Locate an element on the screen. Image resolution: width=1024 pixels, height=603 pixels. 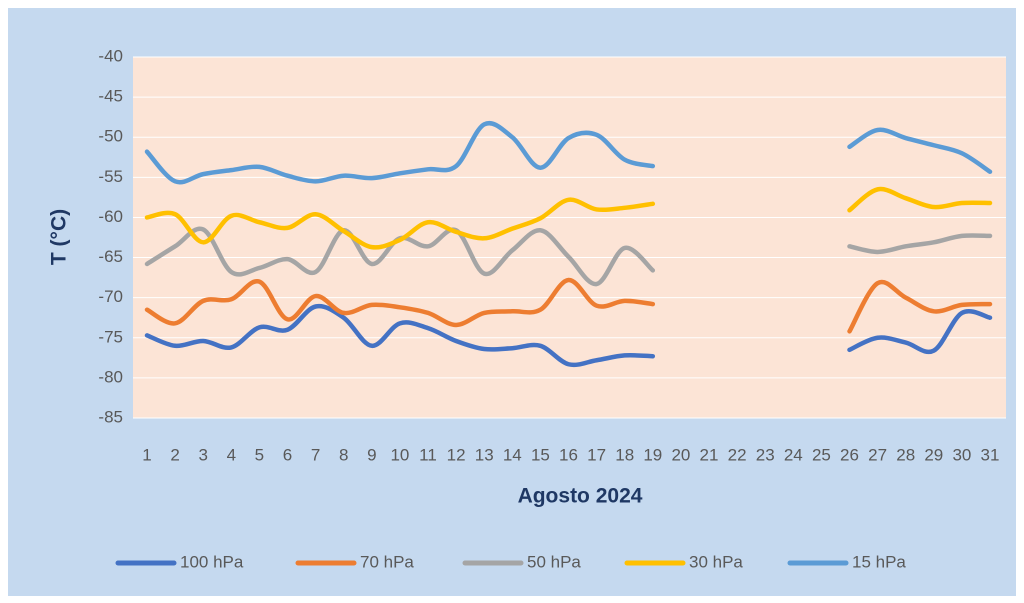
x-tick-label: 29 is located at coordinates (933, 454).